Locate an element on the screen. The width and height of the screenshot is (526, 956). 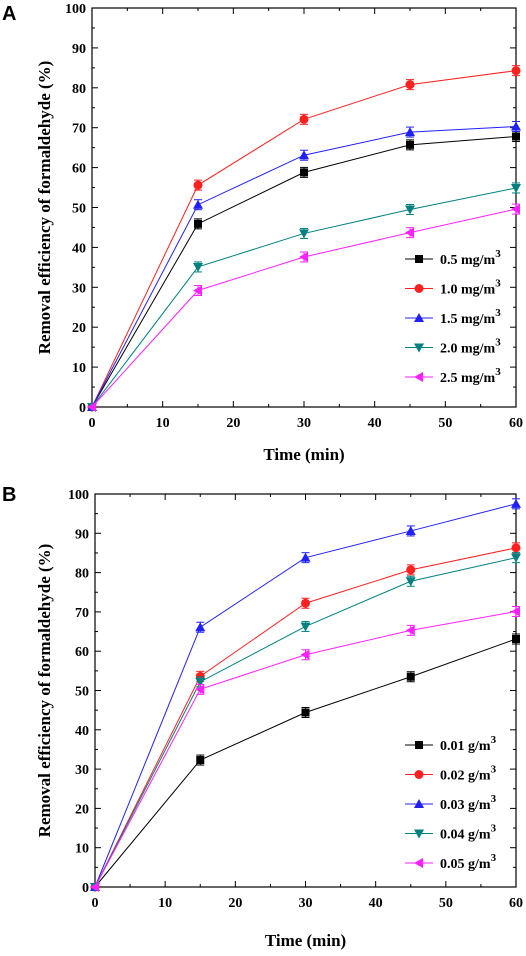
legend-label: 0.03 g/m3 is located at coordinates (468, 803).